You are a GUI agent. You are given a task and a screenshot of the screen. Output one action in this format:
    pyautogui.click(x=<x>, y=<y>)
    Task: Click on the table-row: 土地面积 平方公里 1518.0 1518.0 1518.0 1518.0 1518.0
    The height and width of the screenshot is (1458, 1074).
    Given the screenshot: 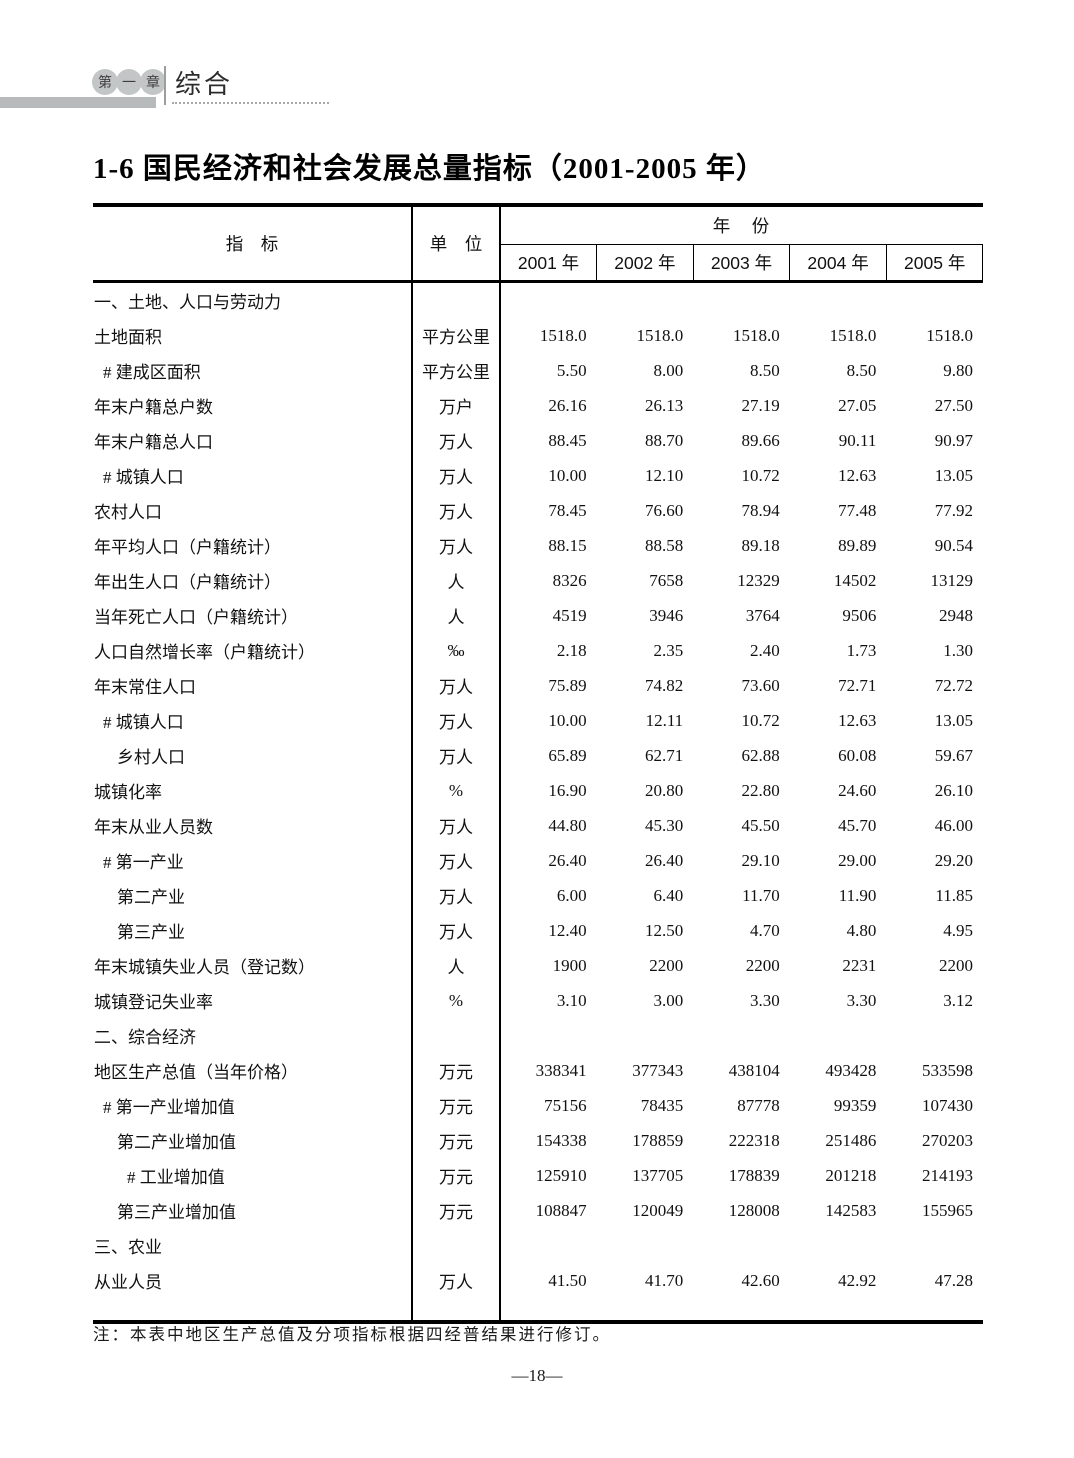 What is the action you would take?
    pyautogui.click(x=538, y=335)
    